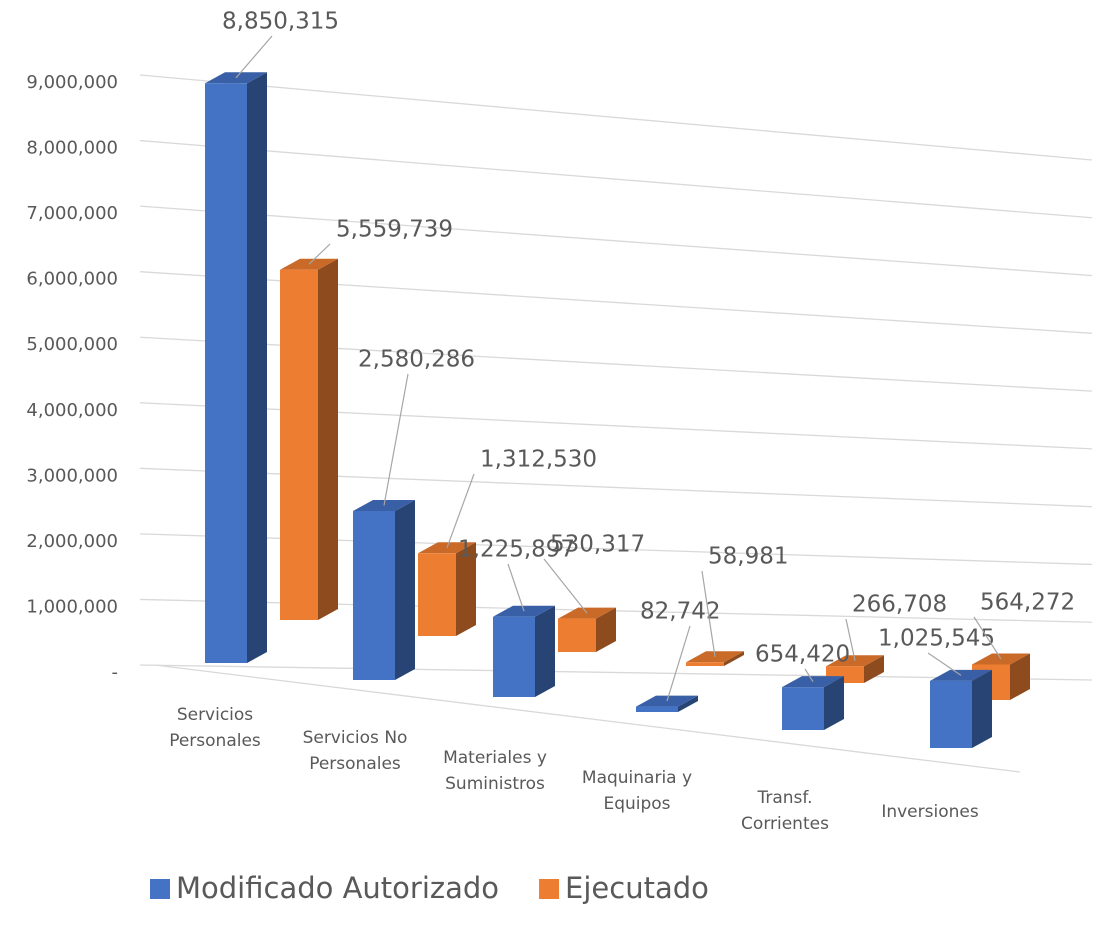 This screenshot has width=1102, height=934. Describe the element at coordinates (802, 655) in the screenshot. I see `data-label: 654,420` at that location.